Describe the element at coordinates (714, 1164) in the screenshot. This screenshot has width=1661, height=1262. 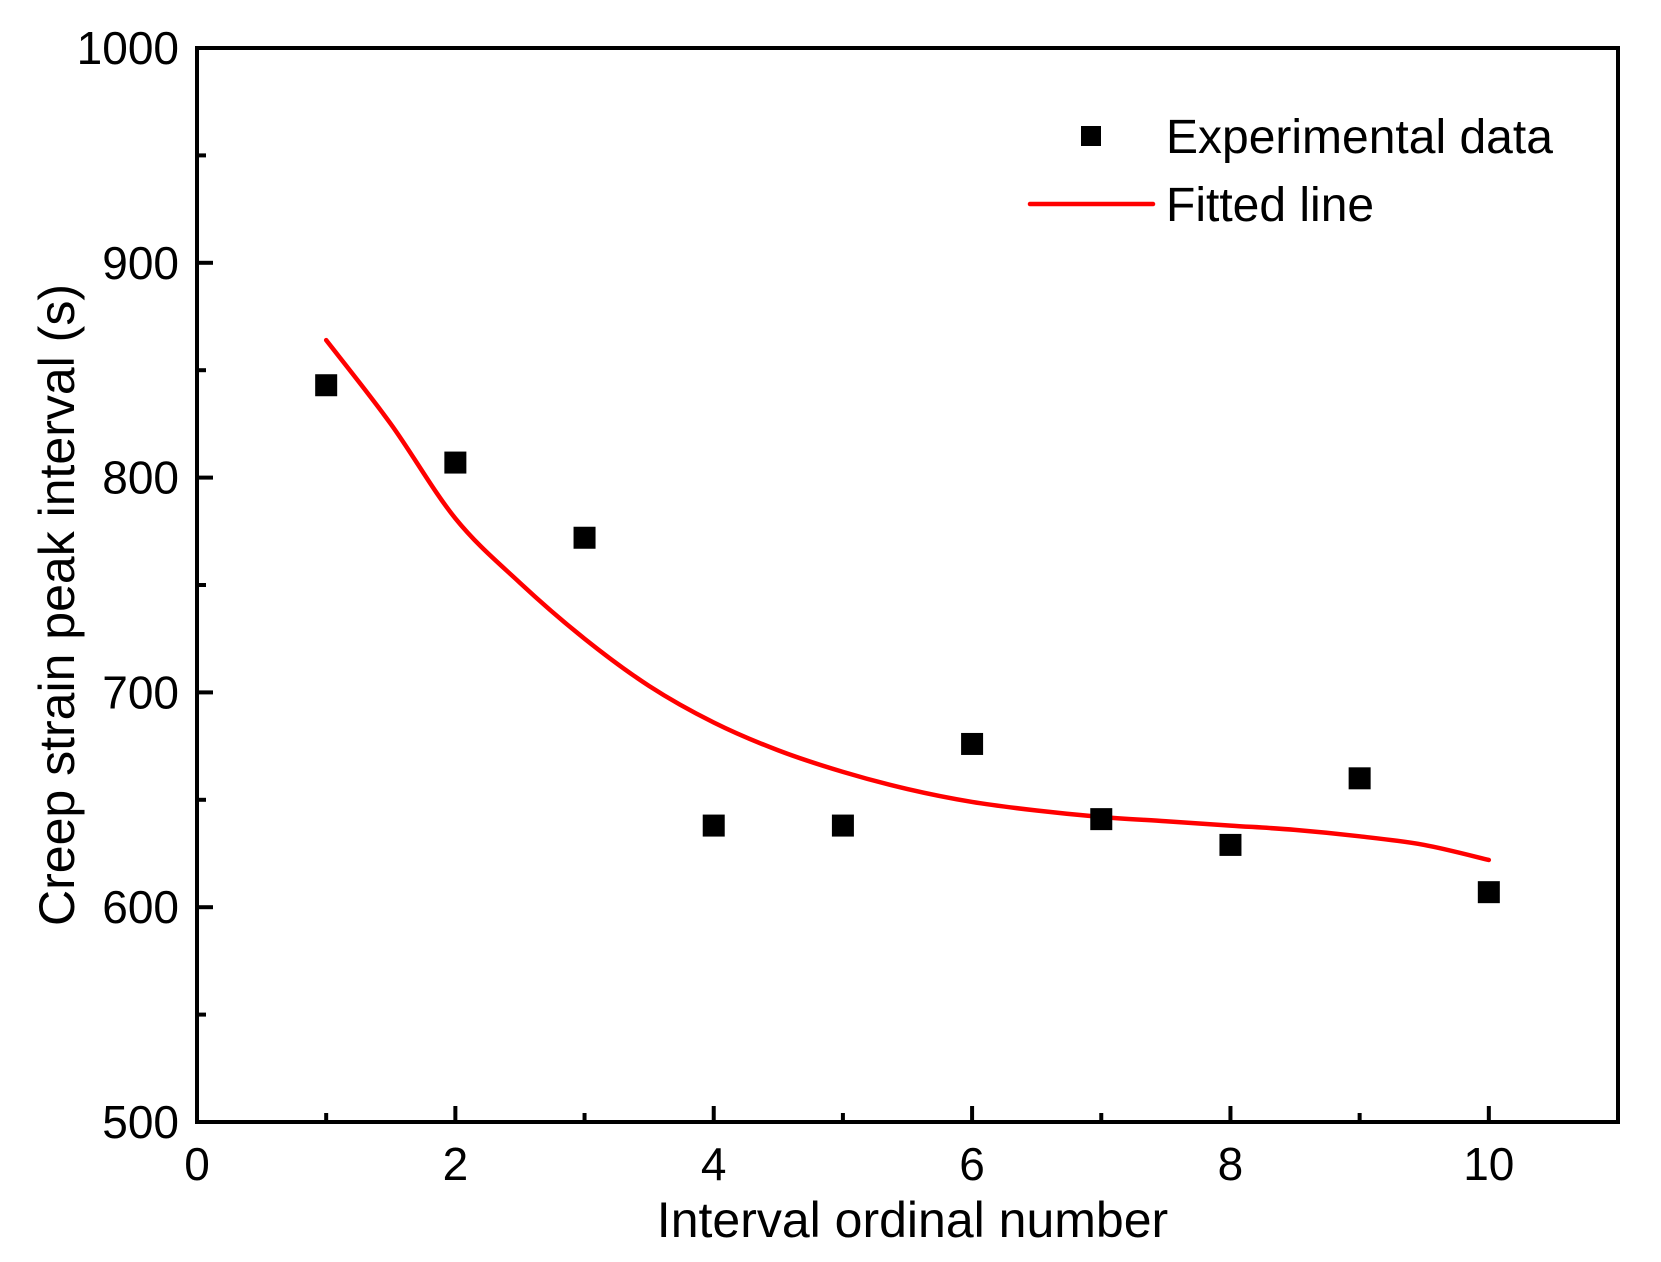
I see `x-tick-label: 4` at that location.